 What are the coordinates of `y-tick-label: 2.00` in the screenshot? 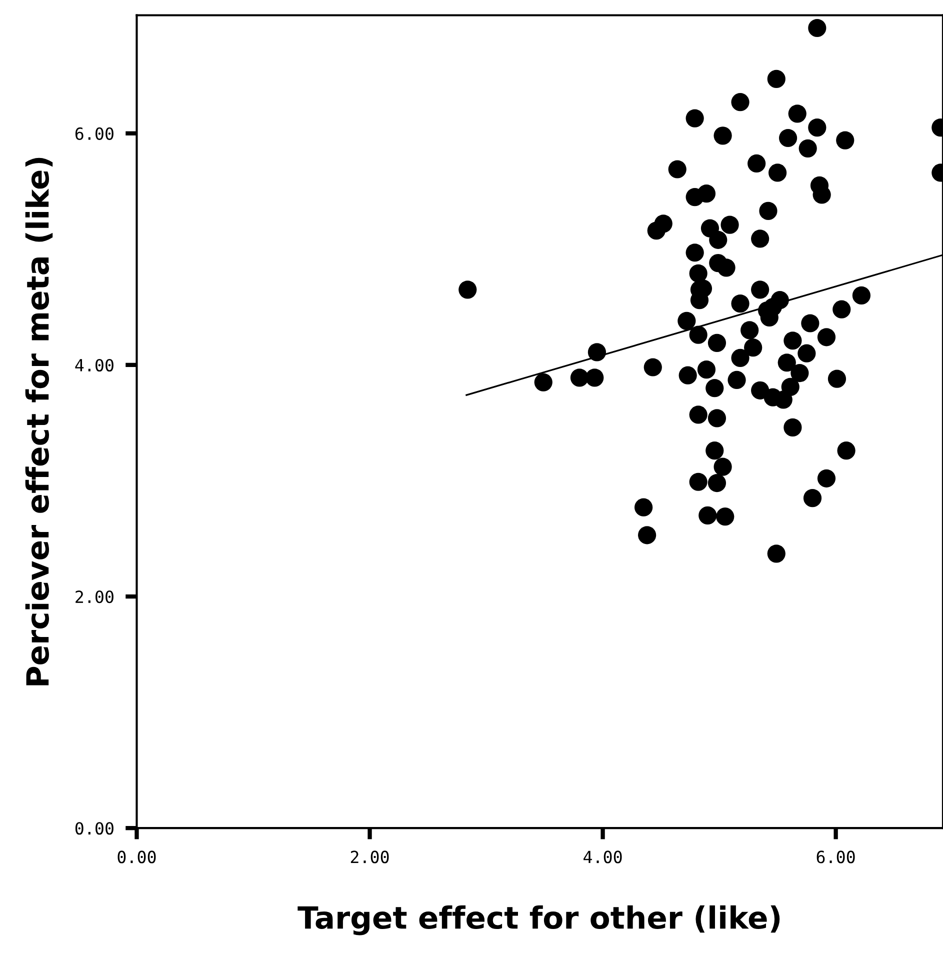 It's located at (95, 597).